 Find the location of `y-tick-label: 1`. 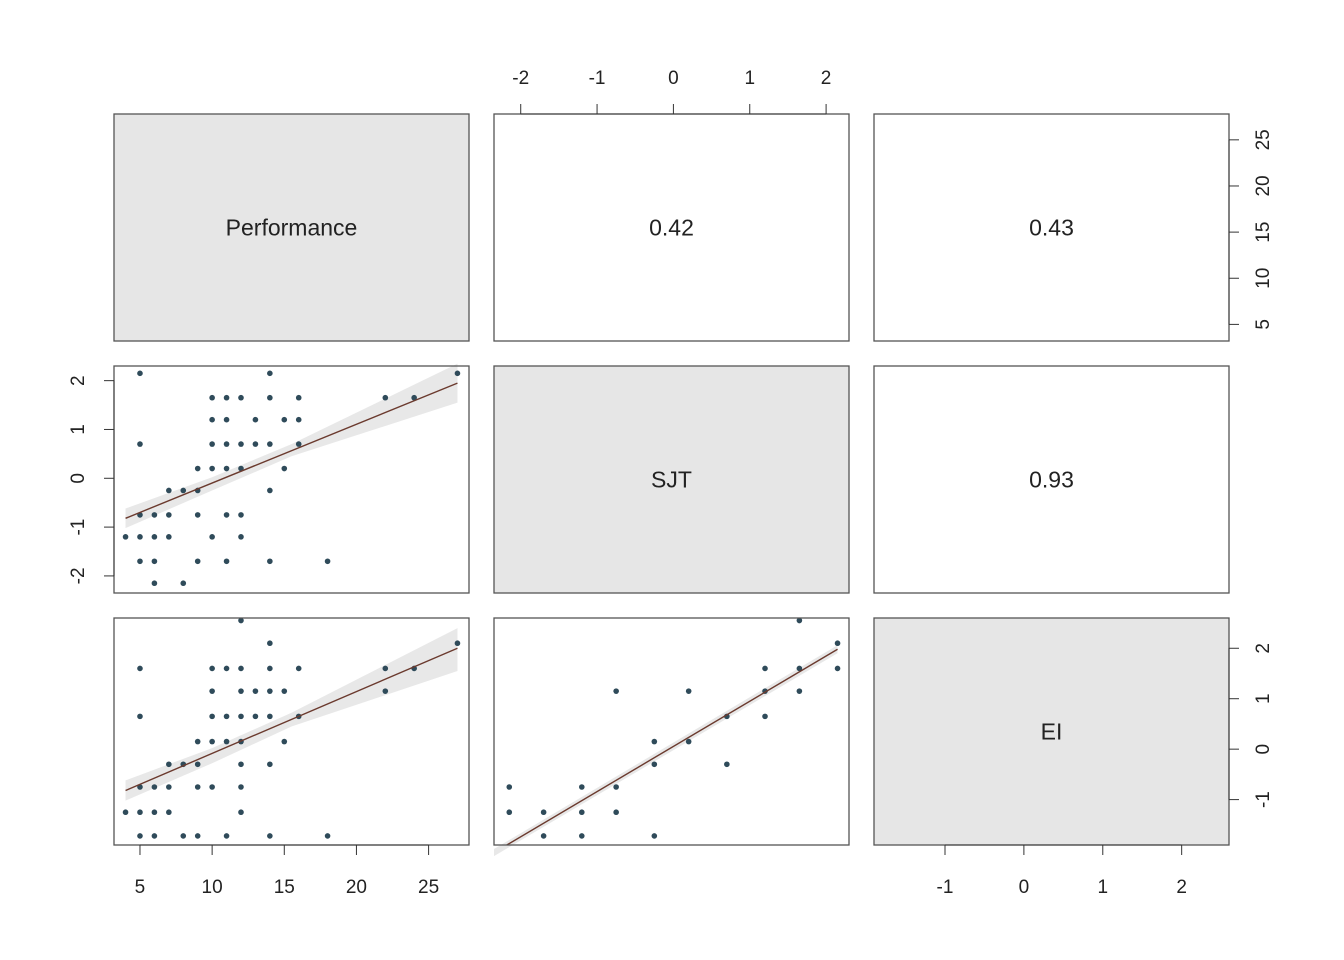

y-tick-label: 1 is located at coordinates (78, 429).